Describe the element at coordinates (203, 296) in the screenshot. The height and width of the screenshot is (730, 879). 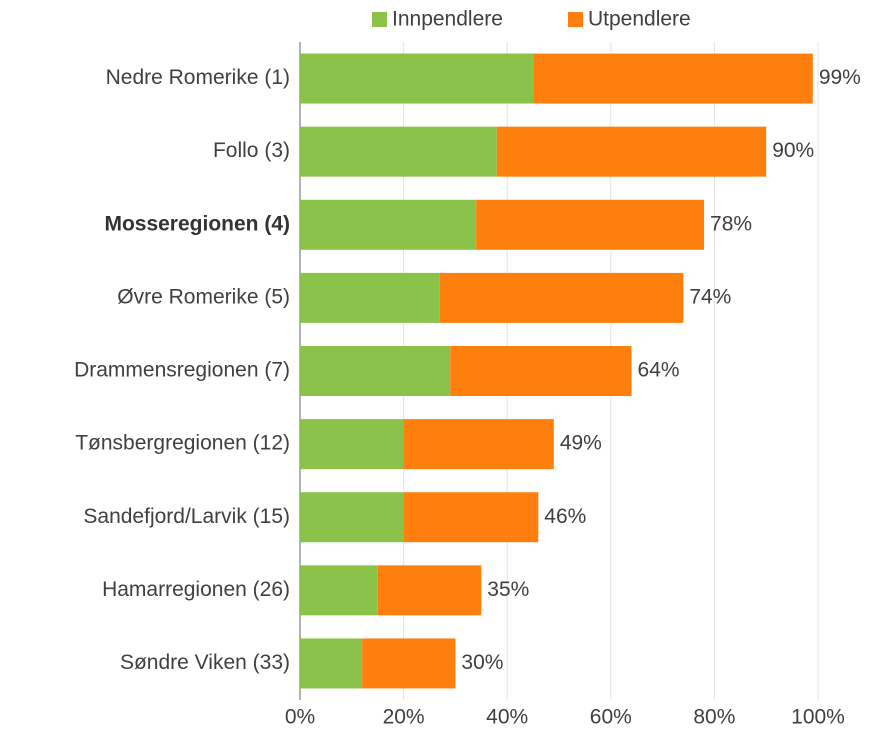
I see `y-tick-label: Øvre Romerike (5)` at that location.